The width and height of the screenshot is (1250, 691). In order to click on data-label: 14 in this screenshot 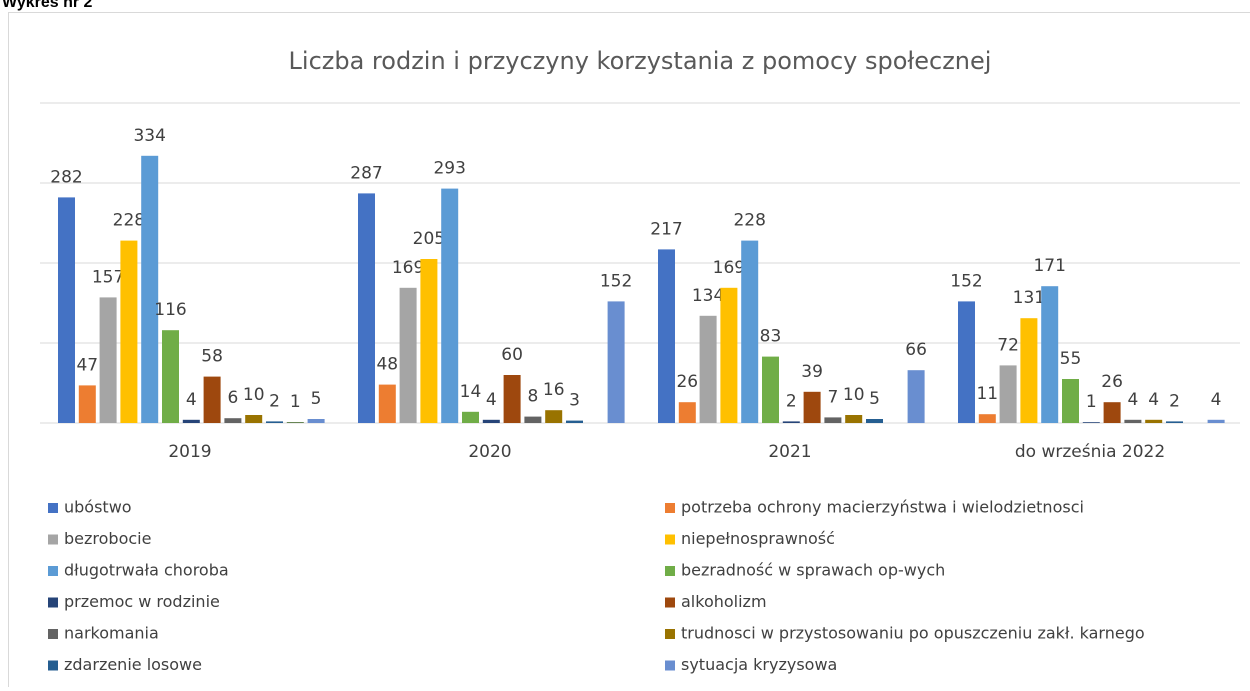, I will do `click(471, 392)`.